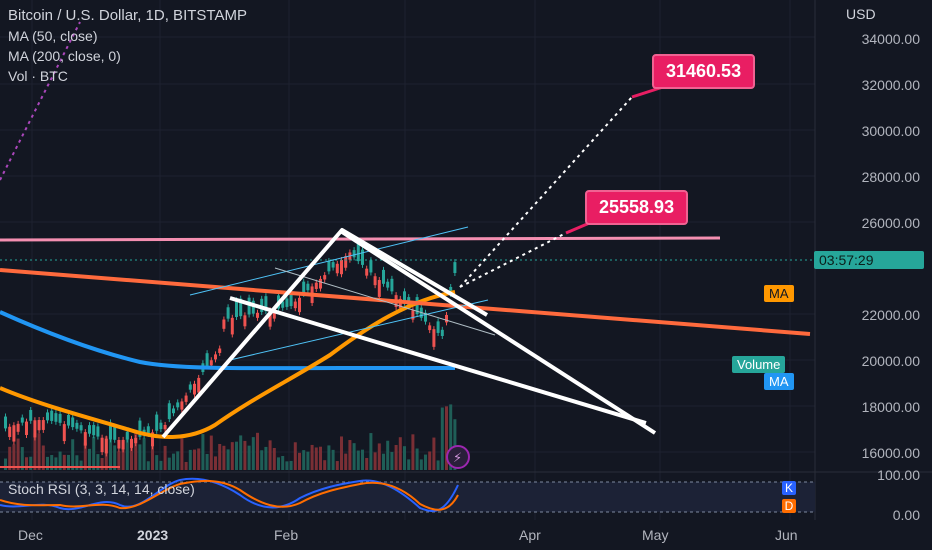  What do you see at coordinates (779, 381) in the screenshot?
I see `ma-volume-tag: MA` at bounding box center [779, 381].